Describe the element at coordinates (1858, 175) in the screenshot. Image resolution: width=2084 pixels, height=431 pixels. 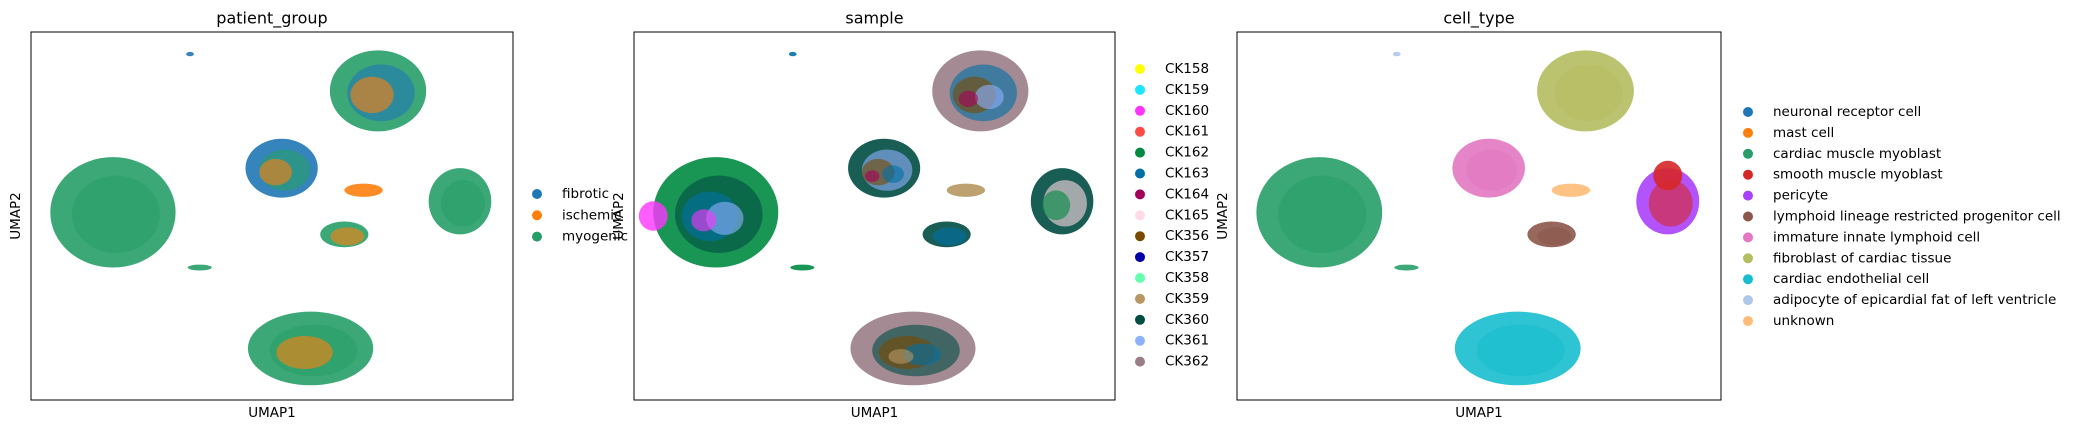
I see `legend-label: smooth muscle myoblast` at that location.